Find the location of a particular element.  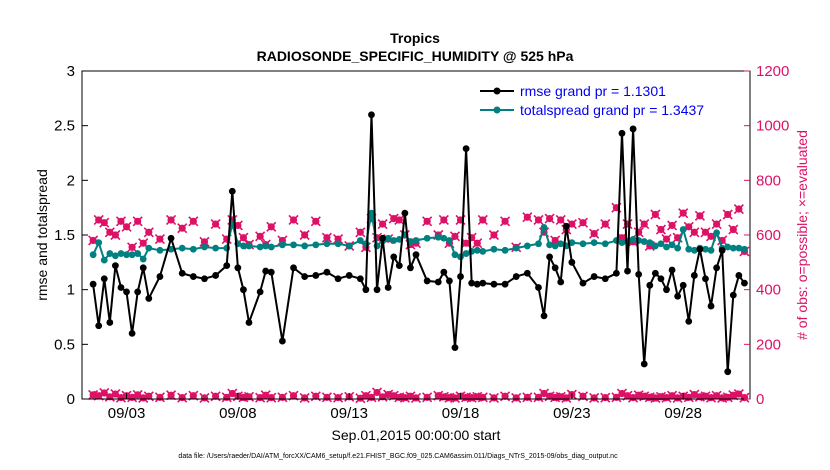

y-right-tick-label: 1200 is located at coordinates (772, 71).